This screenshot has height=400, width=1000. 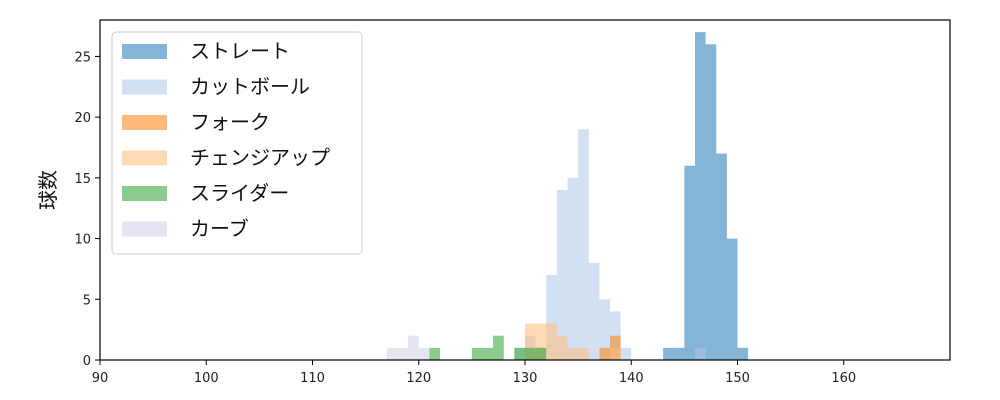 What do you see at coordinates (240, 51) in the screenshot?
I see `legend-label: ストレート` at bounding box center [240, 51].